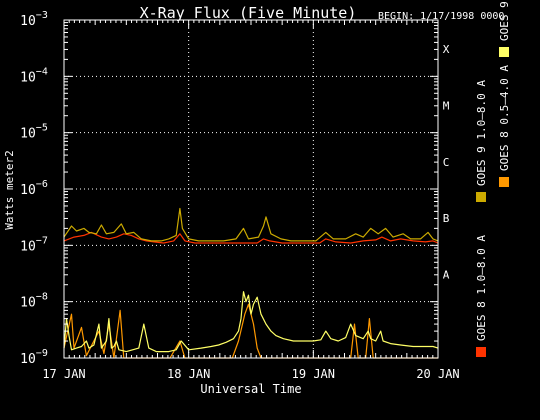  Describe the element at coordinates (446, 275) in the screenshot. I see `flare-class-a: A` at that location.